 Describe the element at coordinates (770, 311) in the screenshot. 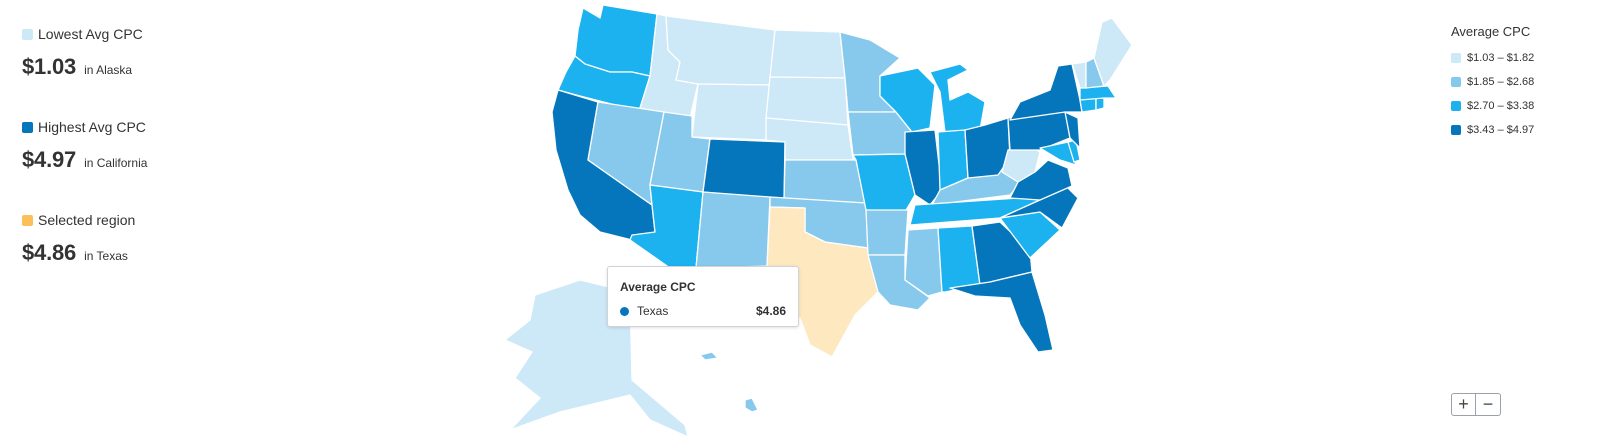

I see `tooltip-value: $4.86` at that location.